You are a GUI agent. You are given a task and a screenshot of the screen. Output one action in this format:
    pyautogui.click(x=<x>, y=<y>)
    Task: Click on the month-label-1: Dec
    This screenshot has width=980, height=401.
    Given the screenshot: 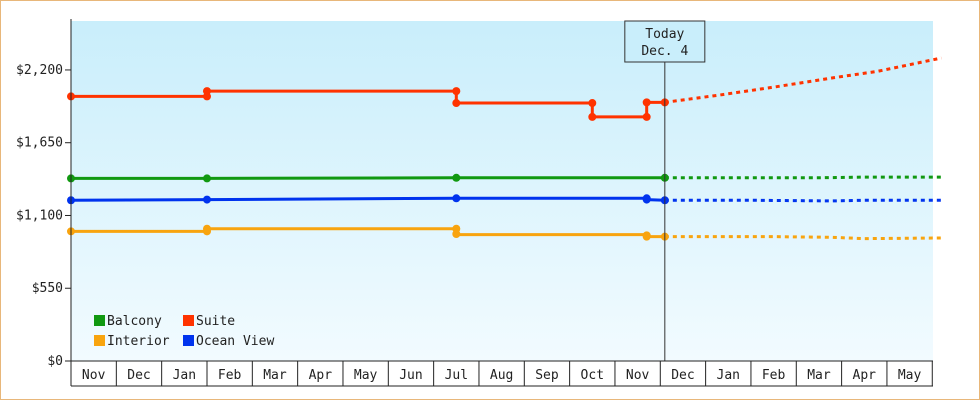 What is the action you would take?
    pyautogui.click(x=138, y=375)
    